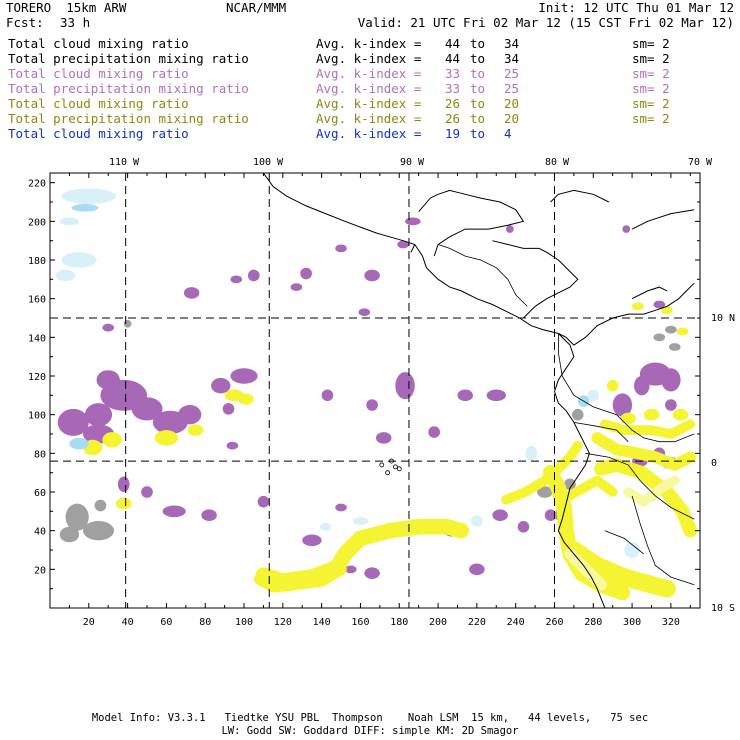 This screenshot has width=740, height=740. Describe the element at coordinates (40, 532) in the screenshot. I see `y-tick-label: 40` at that location.